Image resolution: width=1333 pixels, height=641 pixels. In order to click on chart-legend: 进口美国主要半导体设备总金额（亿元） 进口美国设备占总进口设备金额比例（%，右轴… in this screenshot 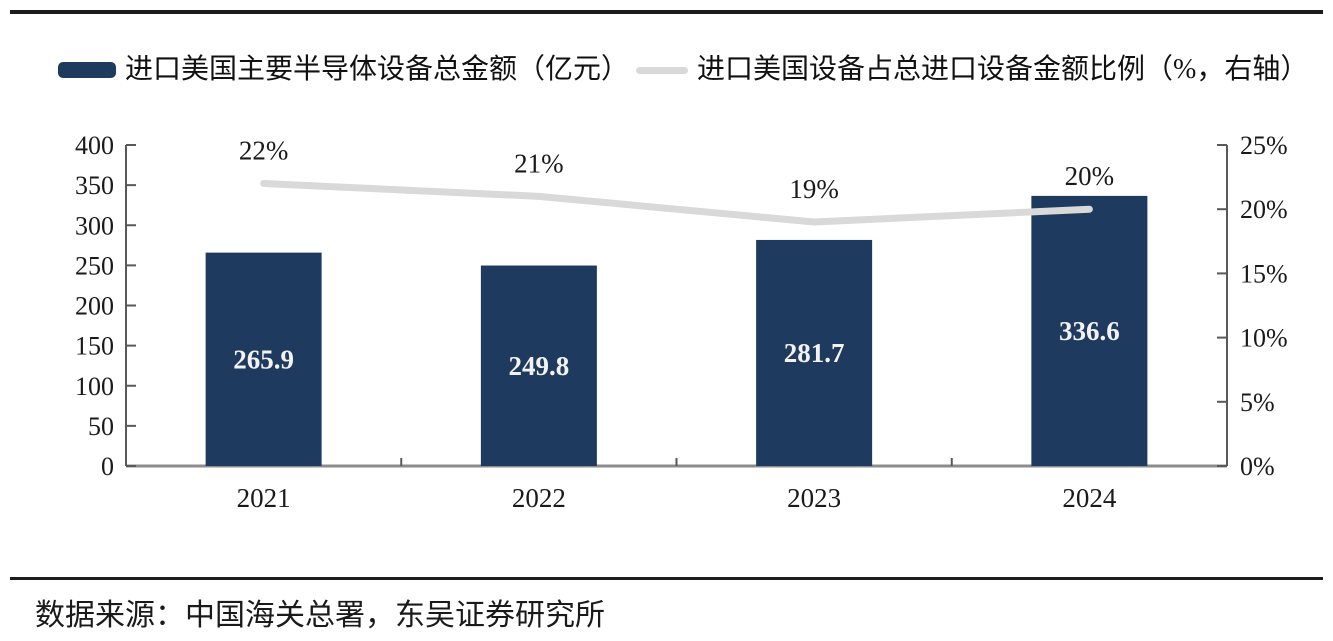, I will do `click(666, 70)`.